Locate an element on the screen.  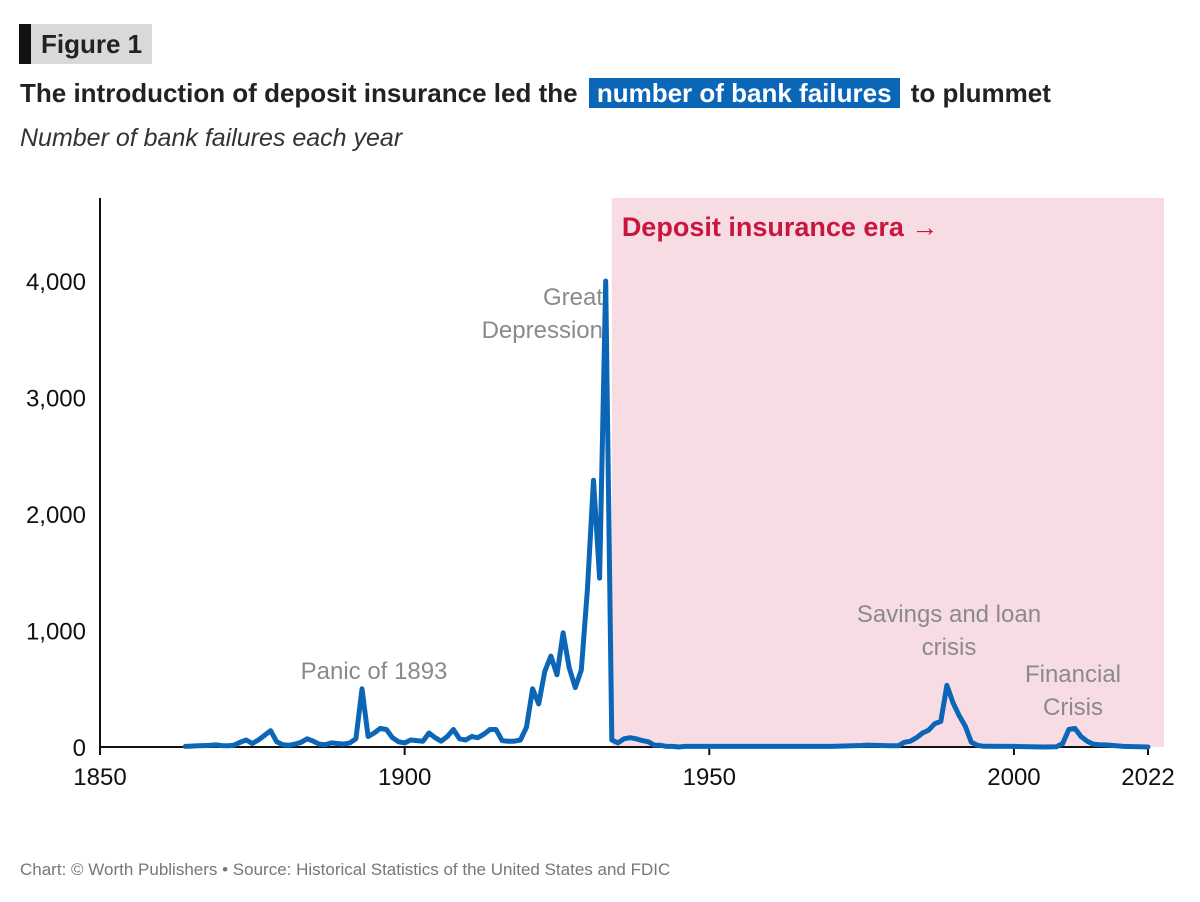
y-tick-label: 0 is located at coordinates (79, 748).